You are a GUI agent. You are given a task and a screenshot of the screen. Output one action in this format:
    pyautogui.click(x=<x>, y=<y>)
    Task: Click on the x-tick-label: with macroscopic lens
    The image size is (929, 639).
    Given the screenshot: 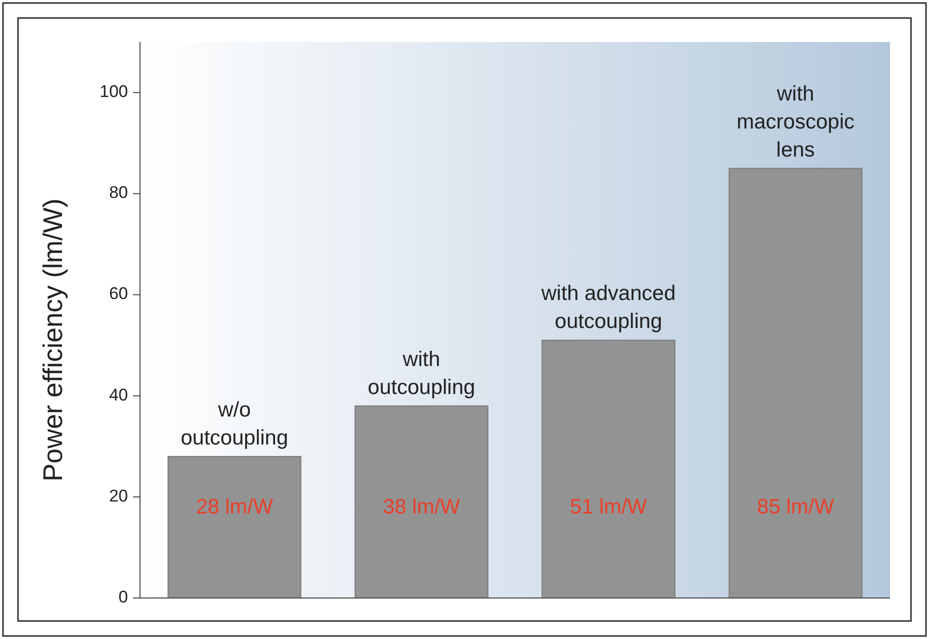 What is the action you would take?
    pyautogui.click(x=795, y=122)
    